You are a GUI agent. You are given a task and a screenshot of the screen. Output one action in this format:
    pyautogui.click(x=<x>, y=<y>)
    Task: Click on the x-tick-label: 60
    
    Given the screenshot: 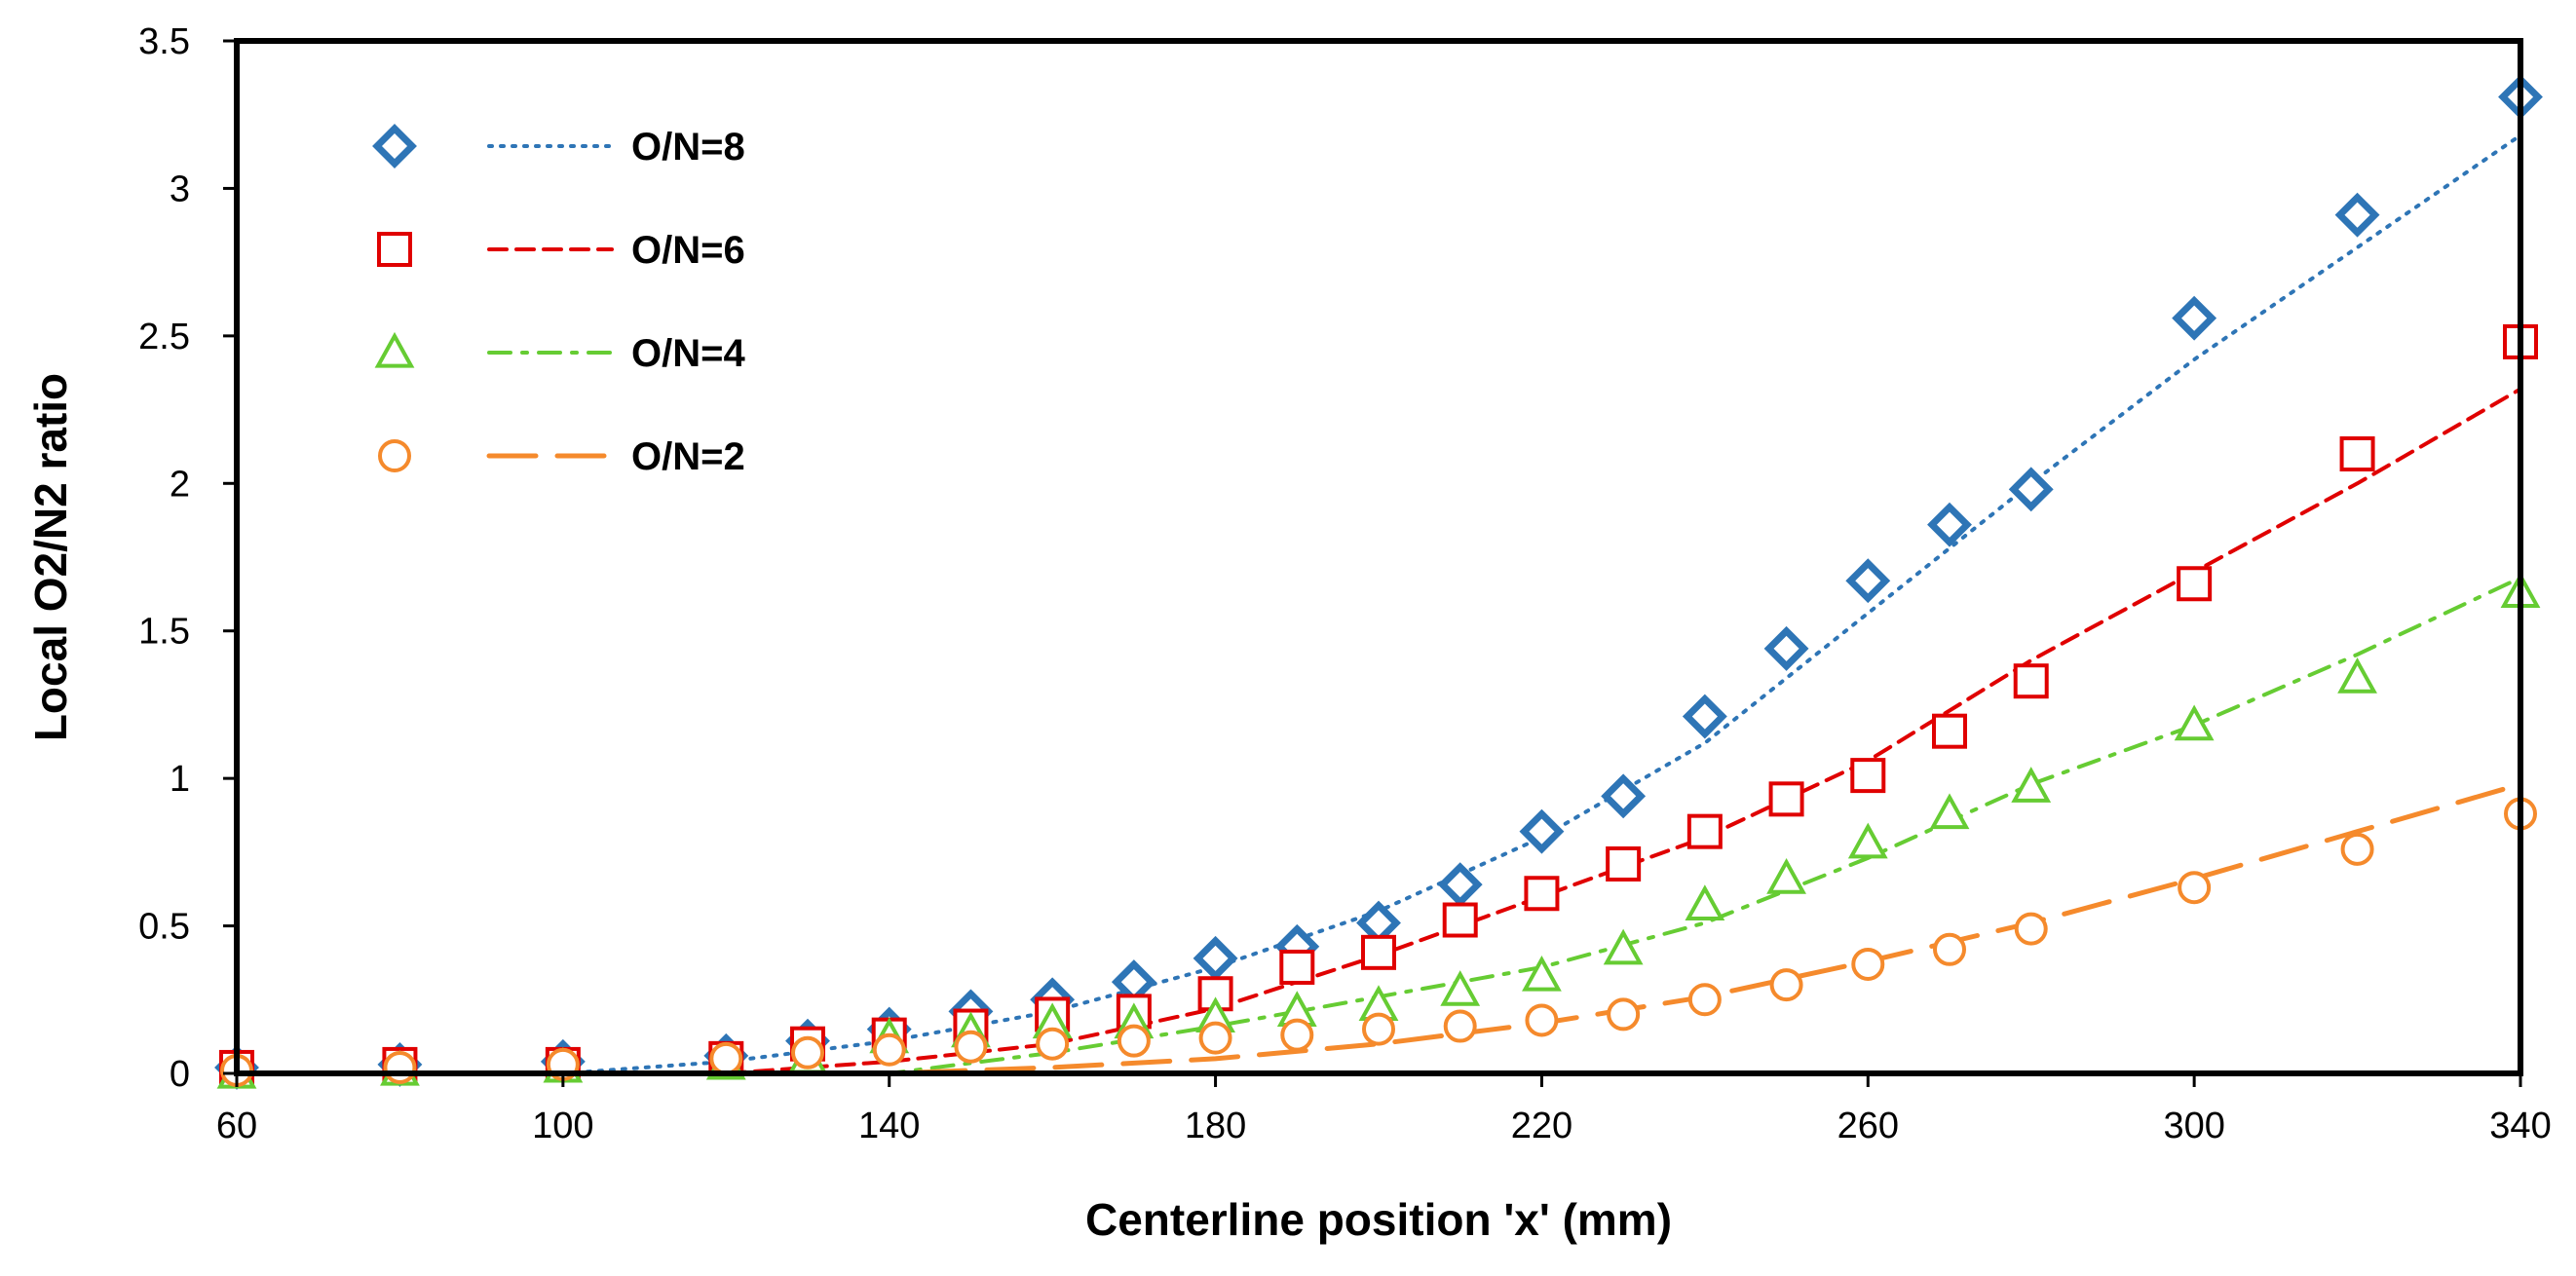 What is the action you would take?
    pyautogui.click(x=236, y=1126)
    